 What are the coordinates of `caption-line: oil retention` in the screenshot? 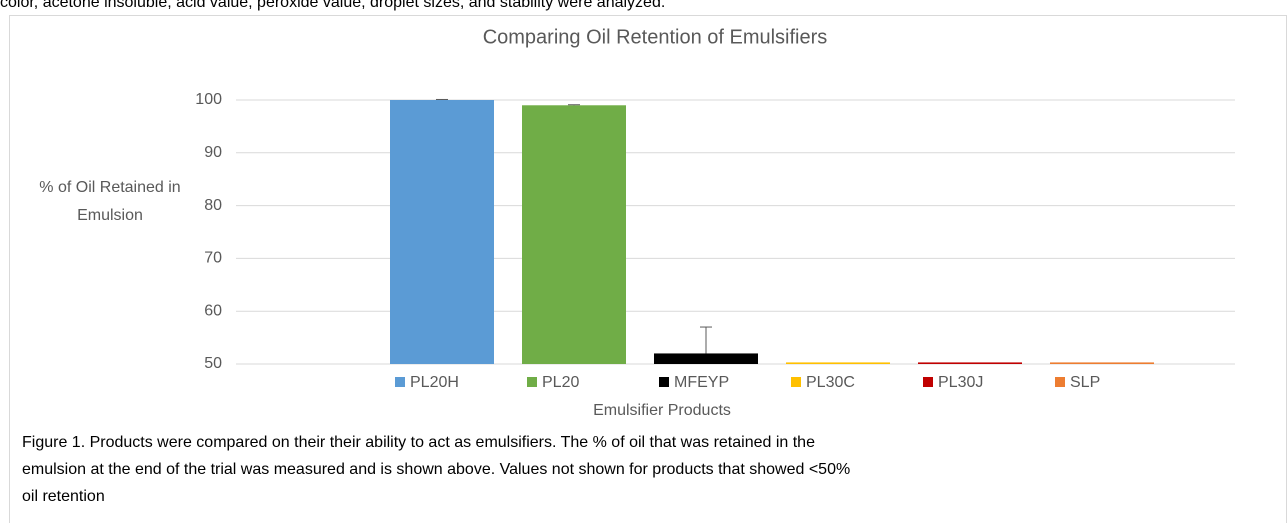 It's located at (63, 496).